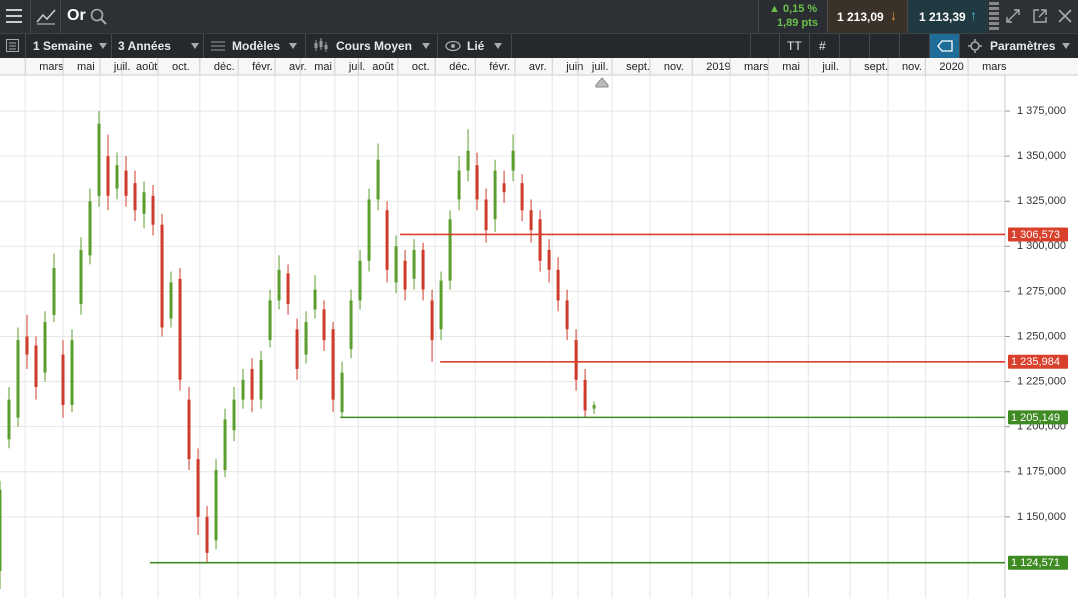  What do you see at coordinates (1041, 291) in the screenshot?
I see `y-tick-label: 1 275,000` at bounding box center [1041, 291].